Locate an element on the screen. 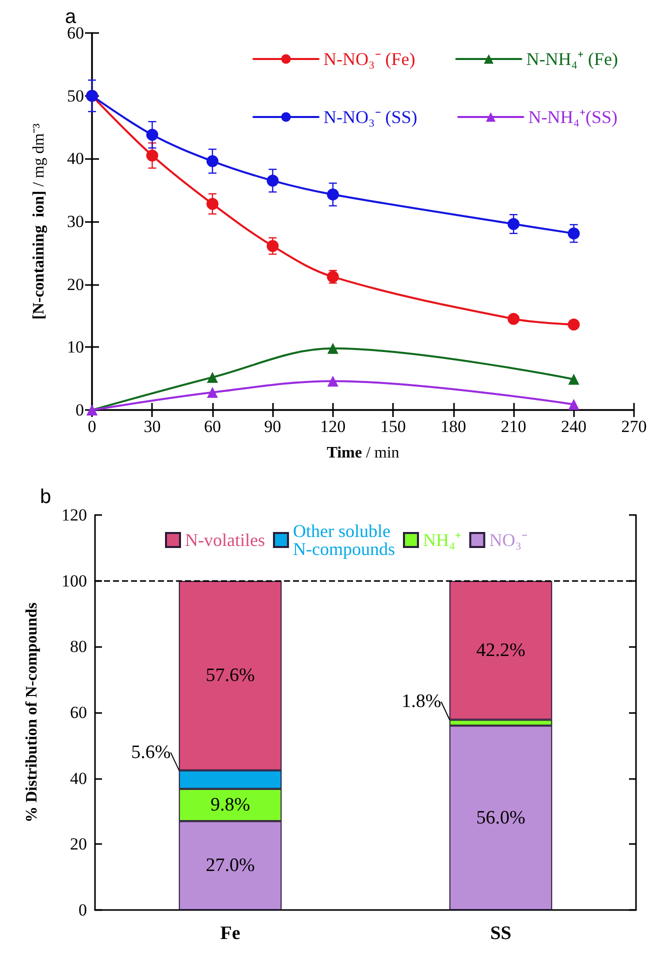  legend-label: NH₄⁺ is located at coordinates (442, 540).